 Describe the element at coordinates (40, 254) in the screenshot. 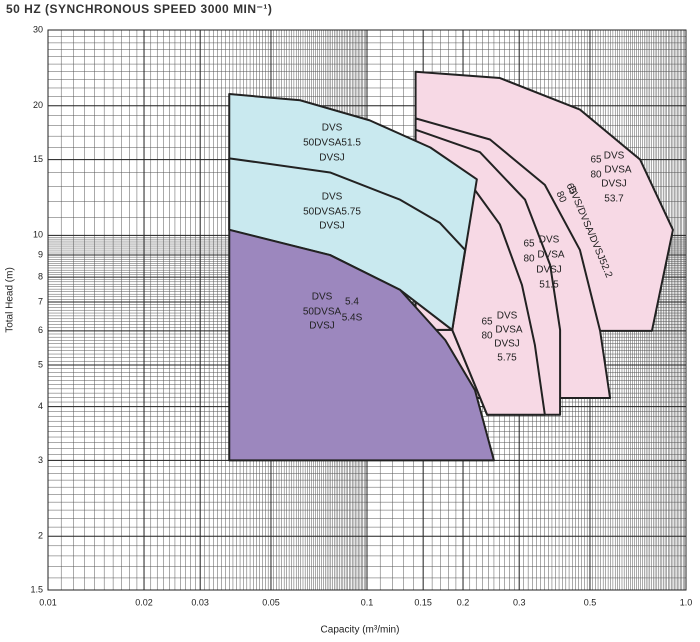

I see `y-tick-label: 9` at that location.